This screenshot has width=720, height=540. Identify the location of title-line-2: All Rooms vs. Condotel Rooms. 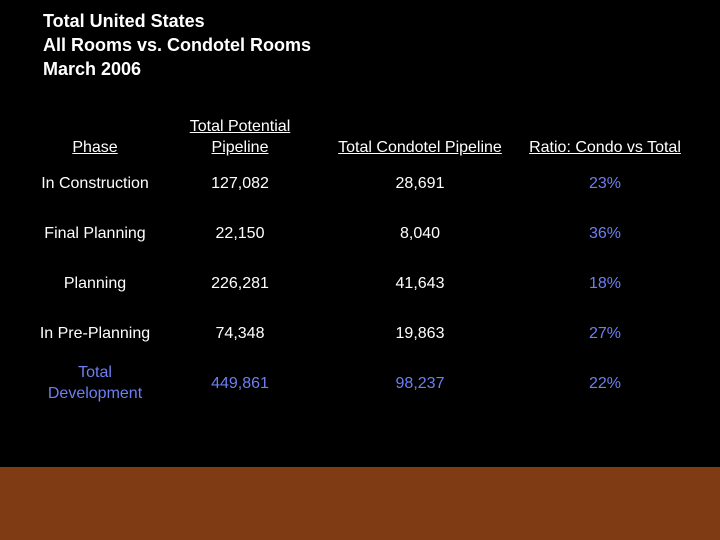
(177, 45).